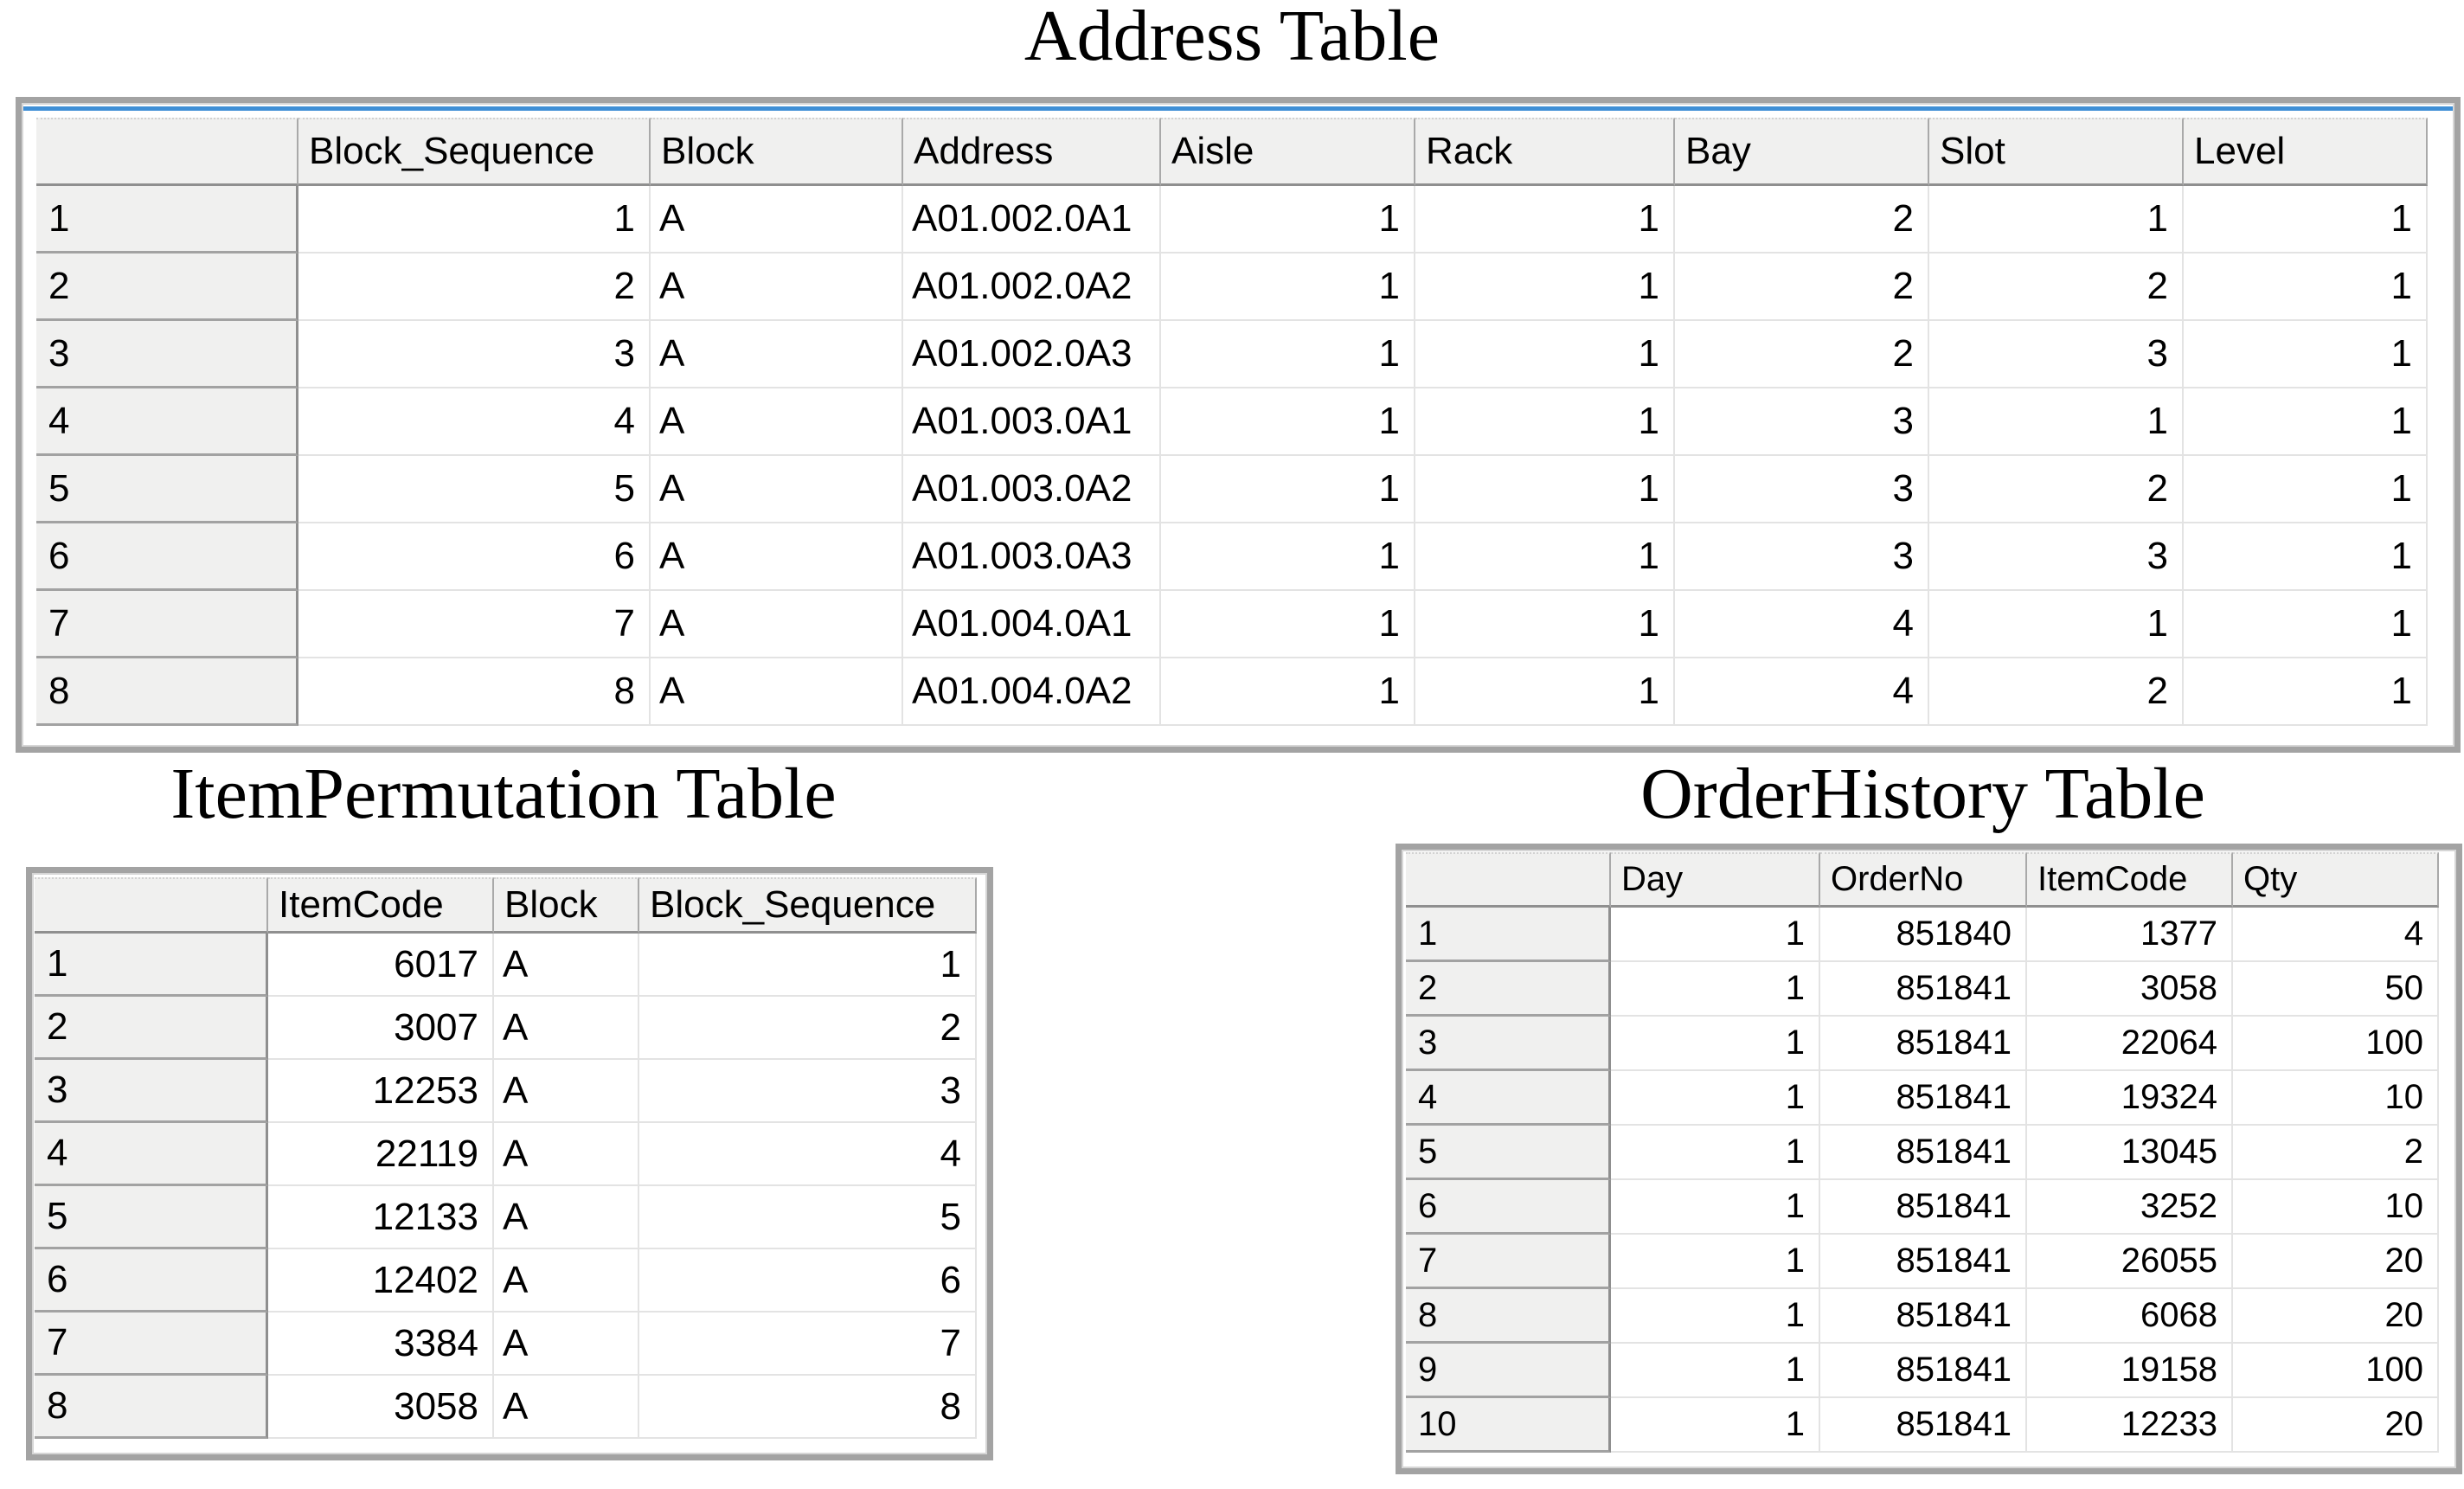 Image resolution: width=2464 pixels, height=1489 pixels. Describe the element at coordinates (2336, 880) in the screenshot. I see `column-header: Qty` at that location.